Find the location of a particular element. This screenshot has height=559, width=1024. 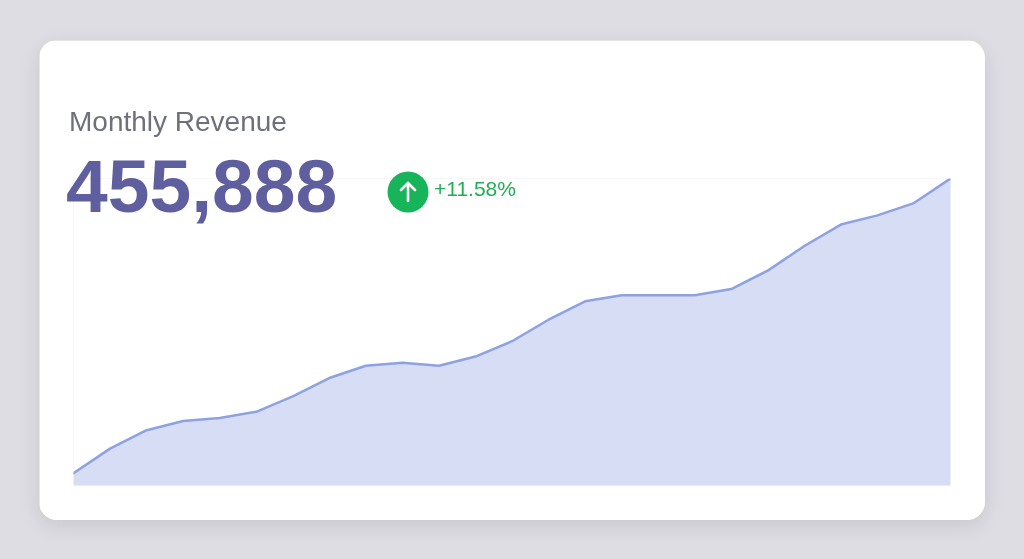

annotation: +11.58% is located at coordinates (475, 188).